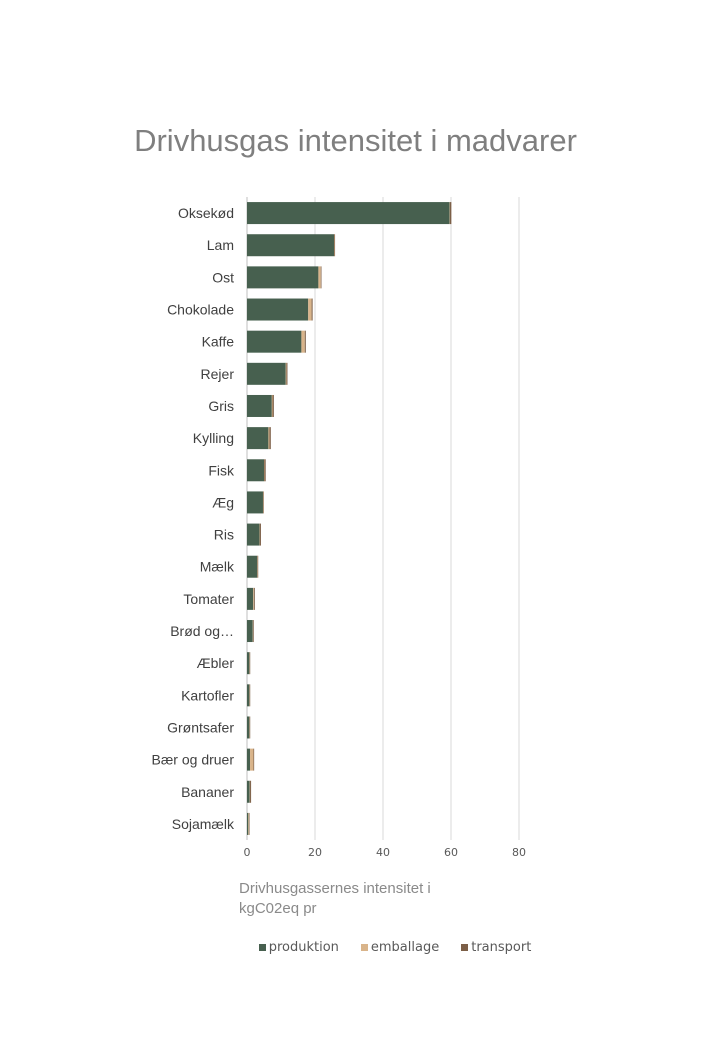 The width and height of the screenshot is (711, 1062). Describe the element at coordinates (207, 792) in the screenshot. I see `category-label: Bananer` at that location.